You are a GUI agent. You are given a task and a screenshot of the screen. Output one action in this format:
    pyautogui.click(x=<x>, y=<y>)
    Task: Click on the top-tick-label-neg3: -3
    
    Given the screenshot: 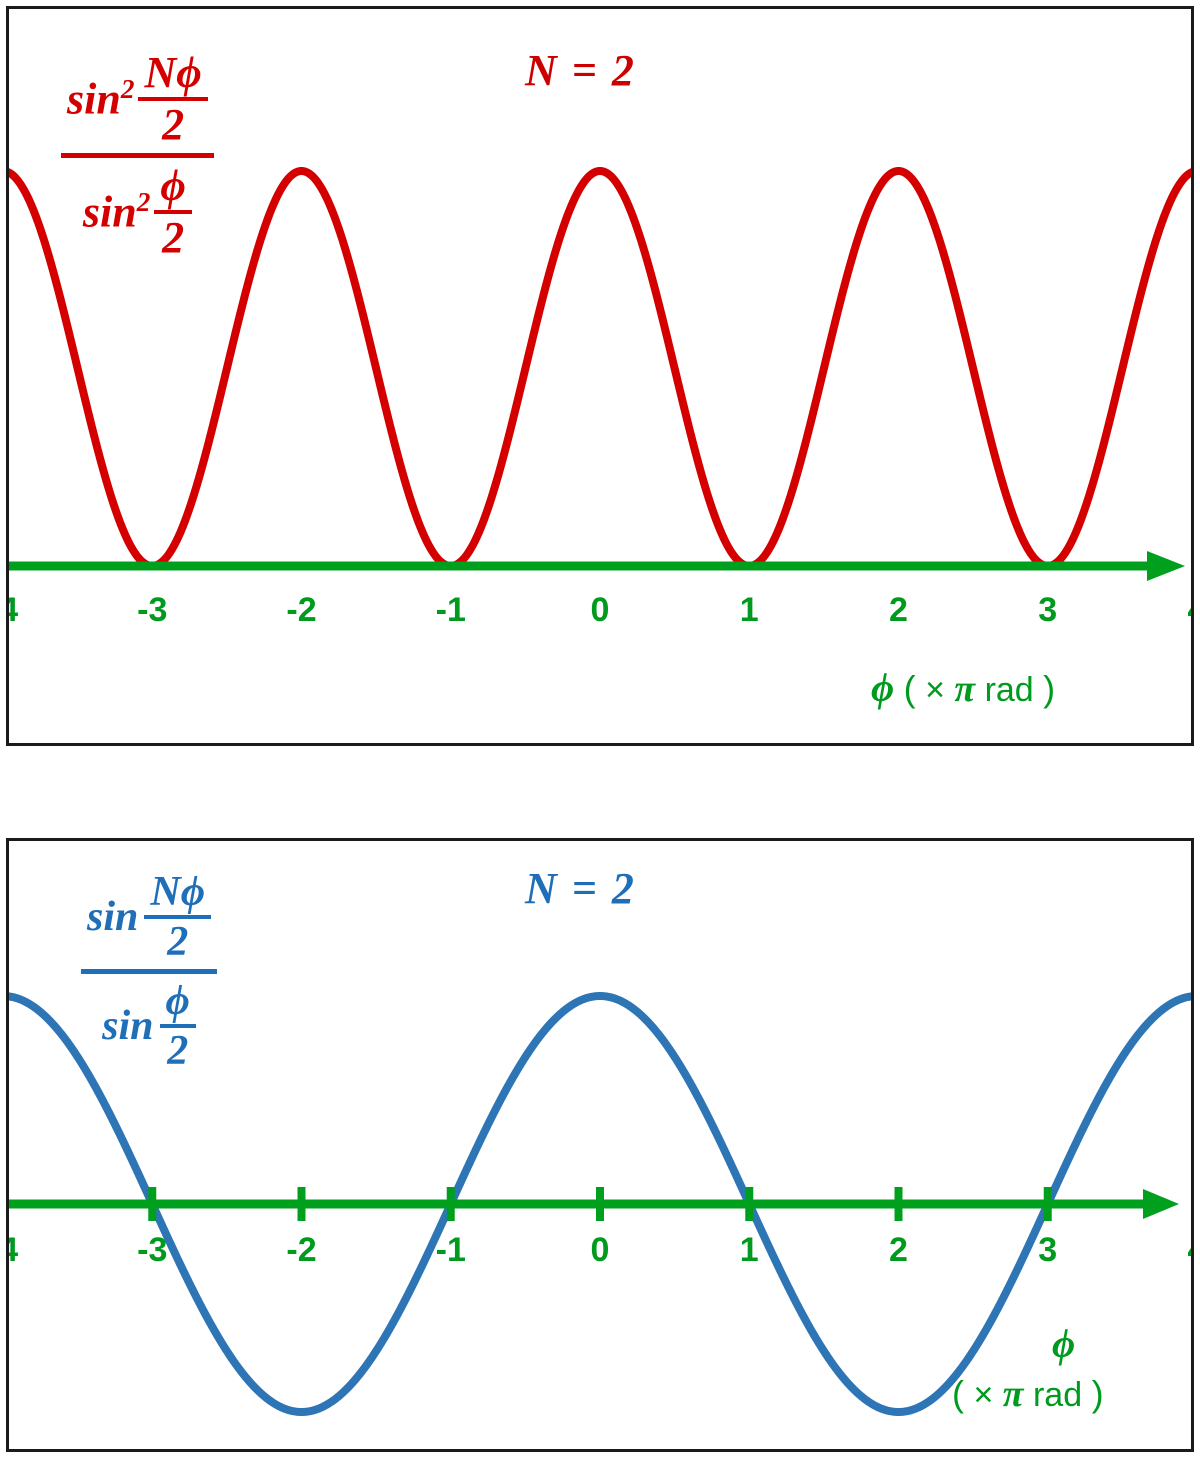 What is the action you would take?
    pyautogui.click(x=152, y=610)
    